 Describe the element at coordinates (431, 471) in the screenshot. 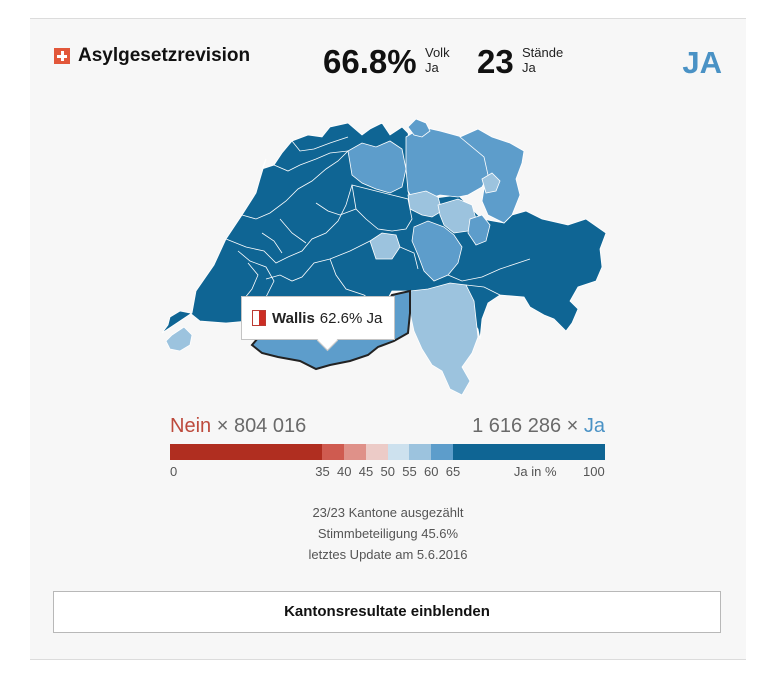

I see `legend-tick-label: 60` at that location.